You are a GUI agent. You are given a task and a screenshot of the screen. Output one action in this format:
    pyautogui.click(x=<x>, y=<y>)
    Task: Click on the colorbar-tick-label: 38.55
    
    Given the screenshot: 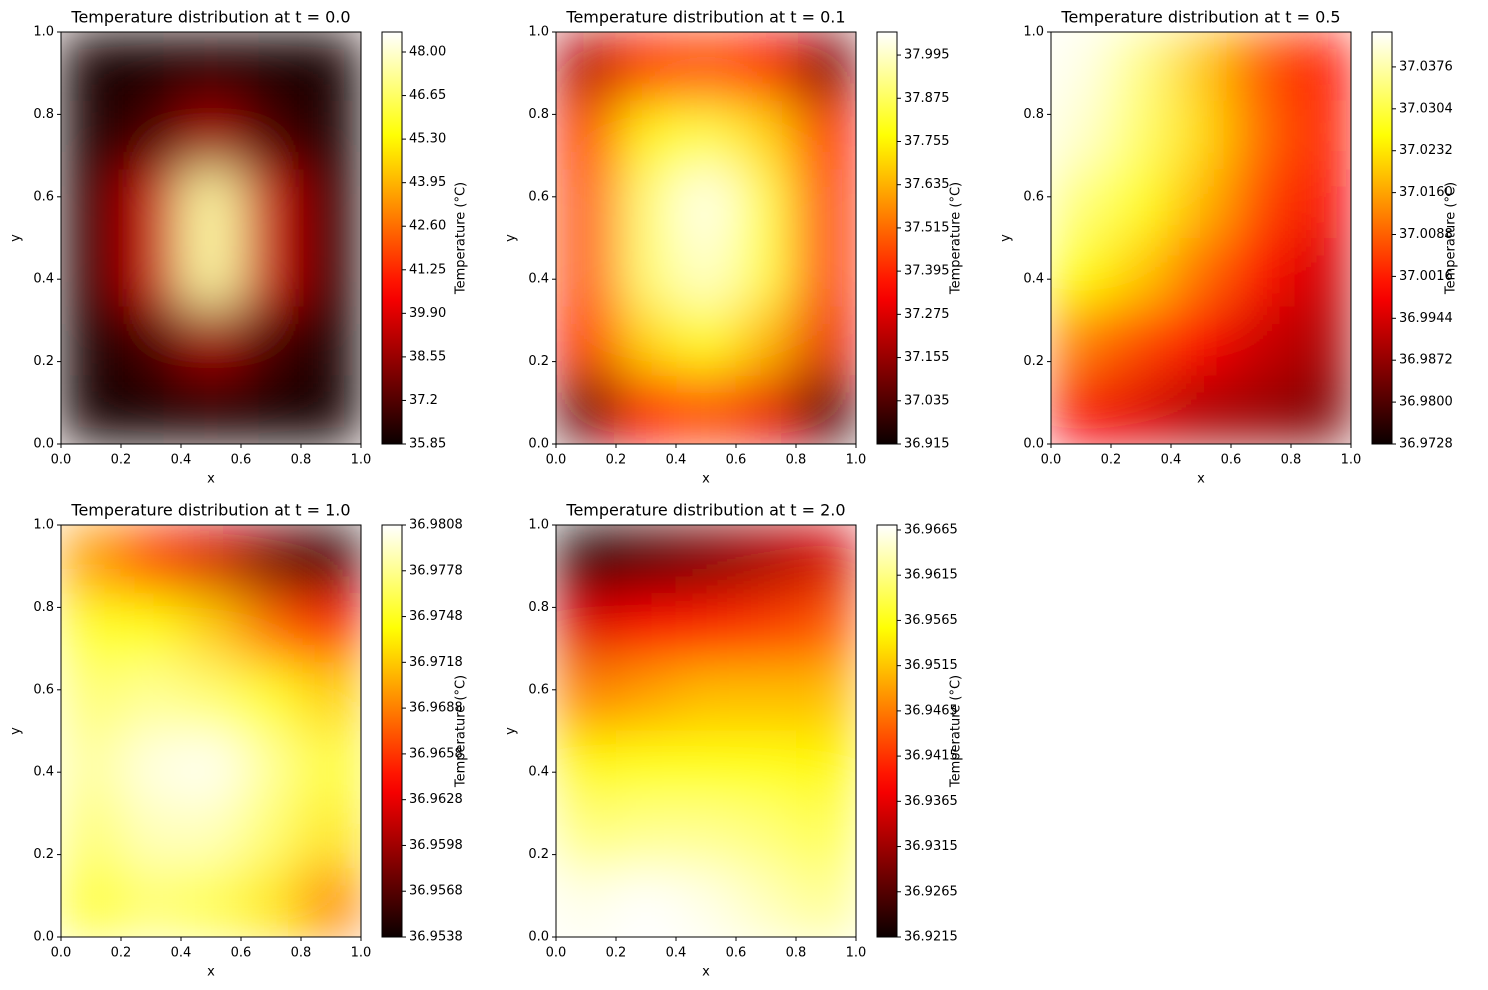 What is the action you would take?
    pyautogui.click(x=427, y=356)
    